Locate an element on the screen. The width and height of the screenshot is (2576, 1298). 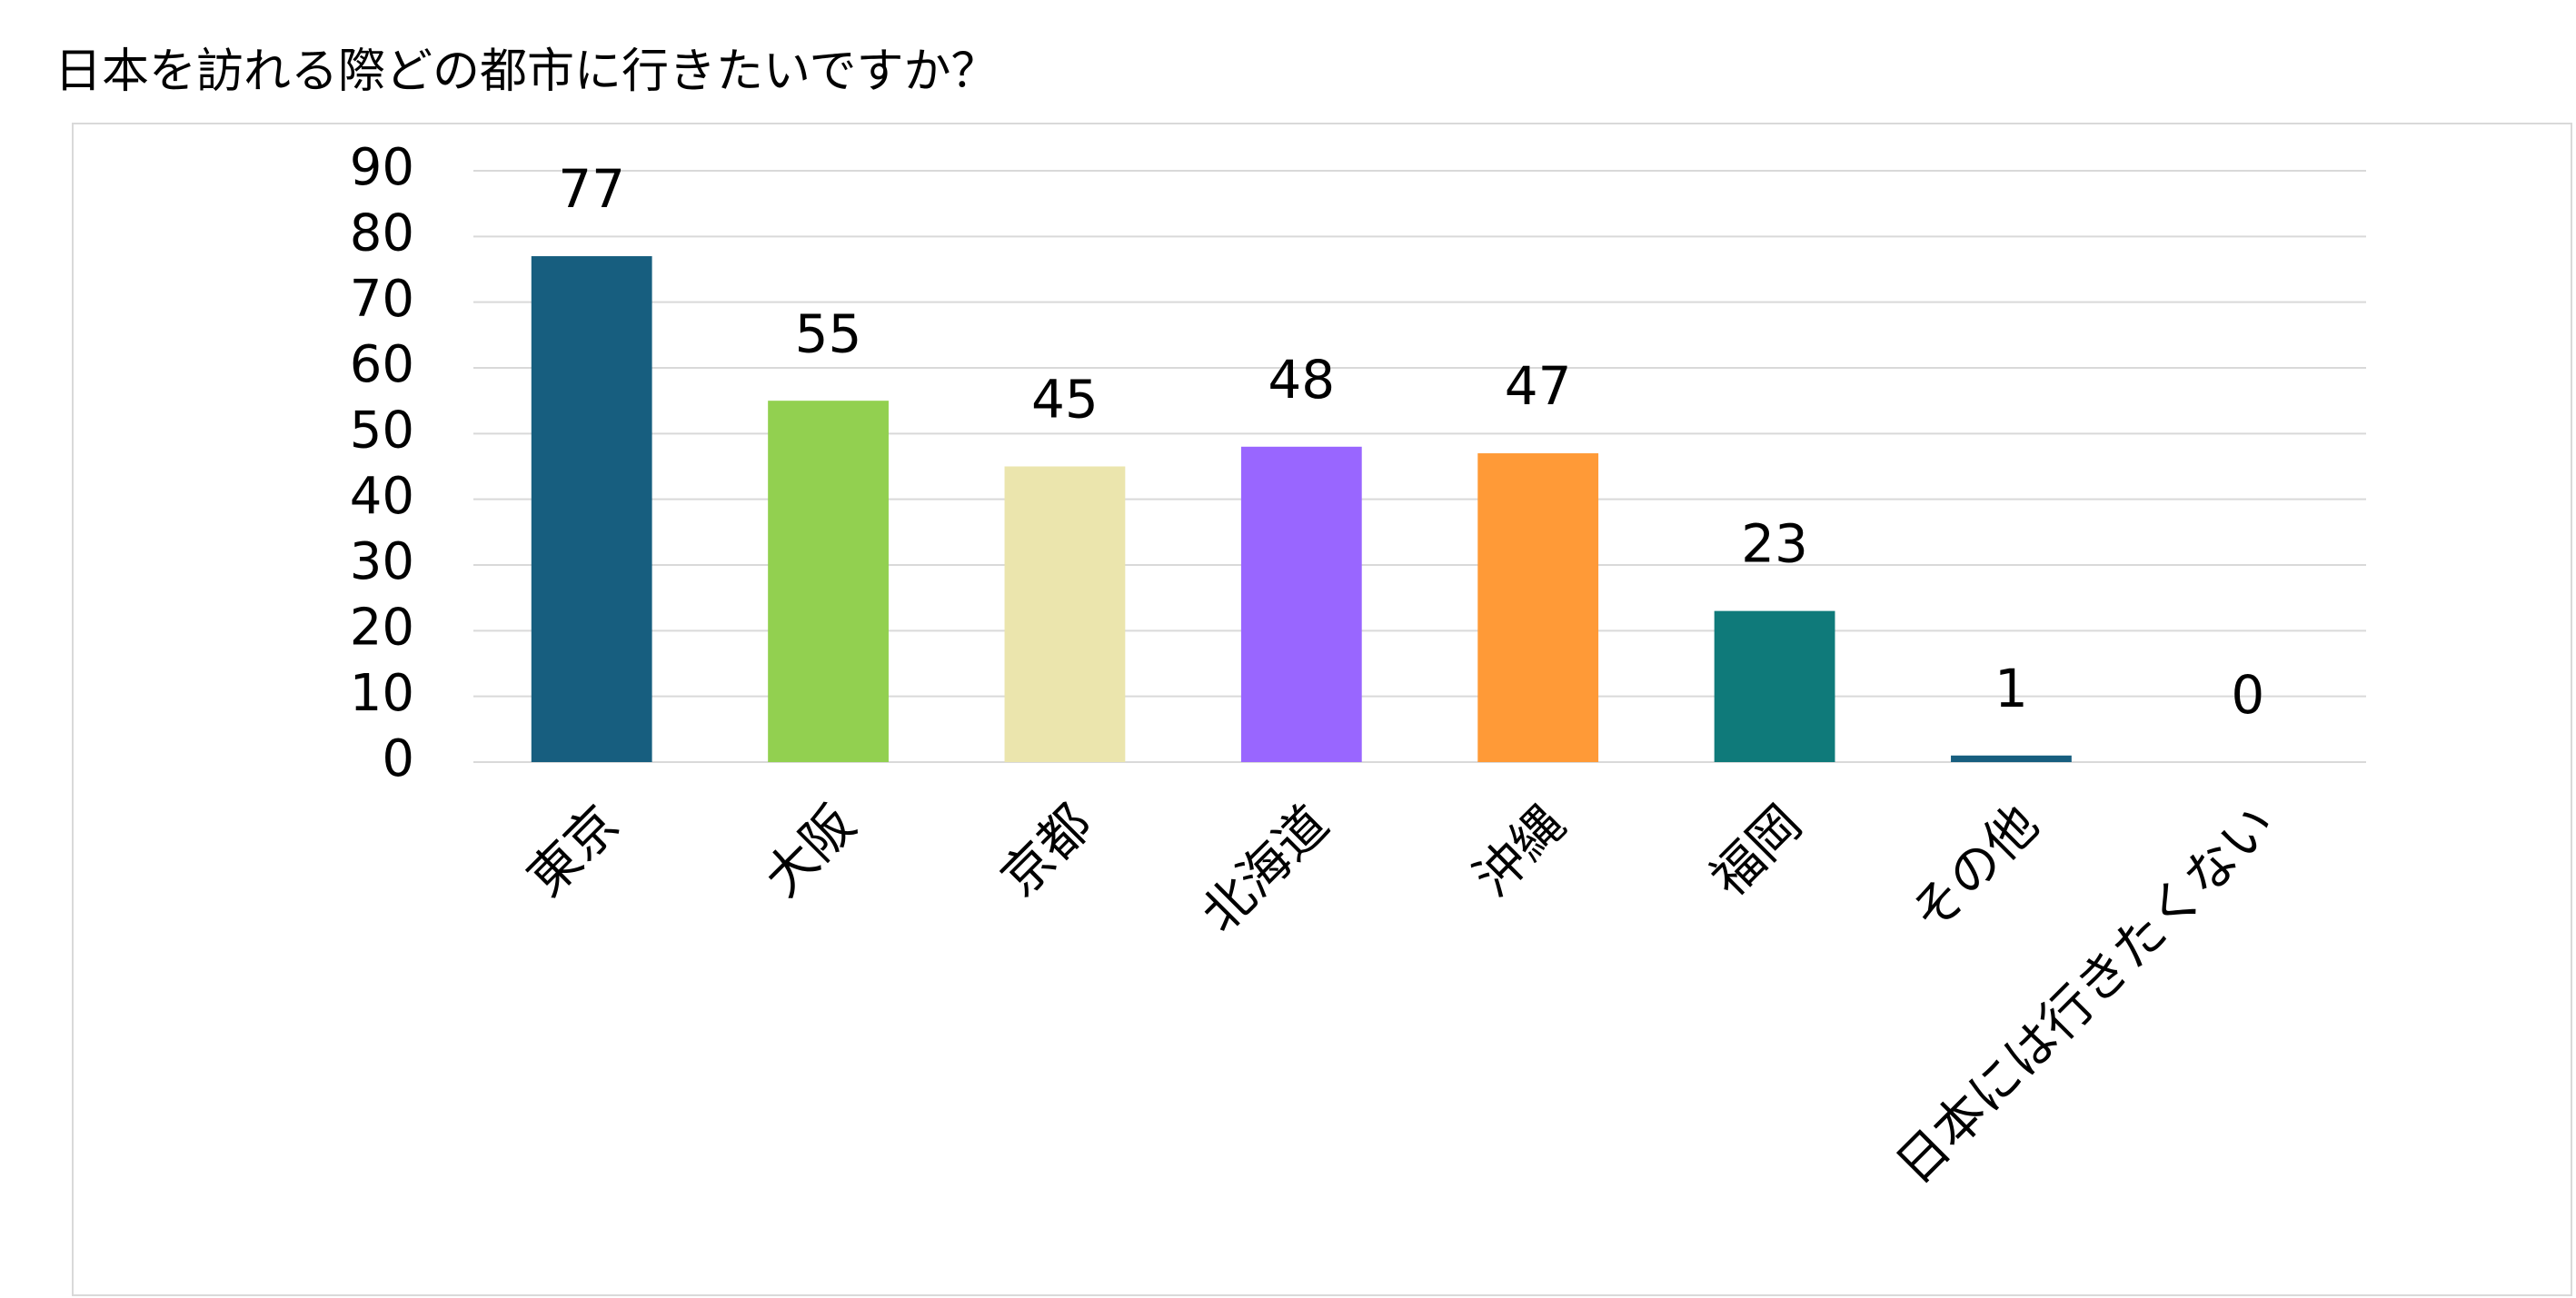
data-label: 55 is located at coordinates (829, 333).